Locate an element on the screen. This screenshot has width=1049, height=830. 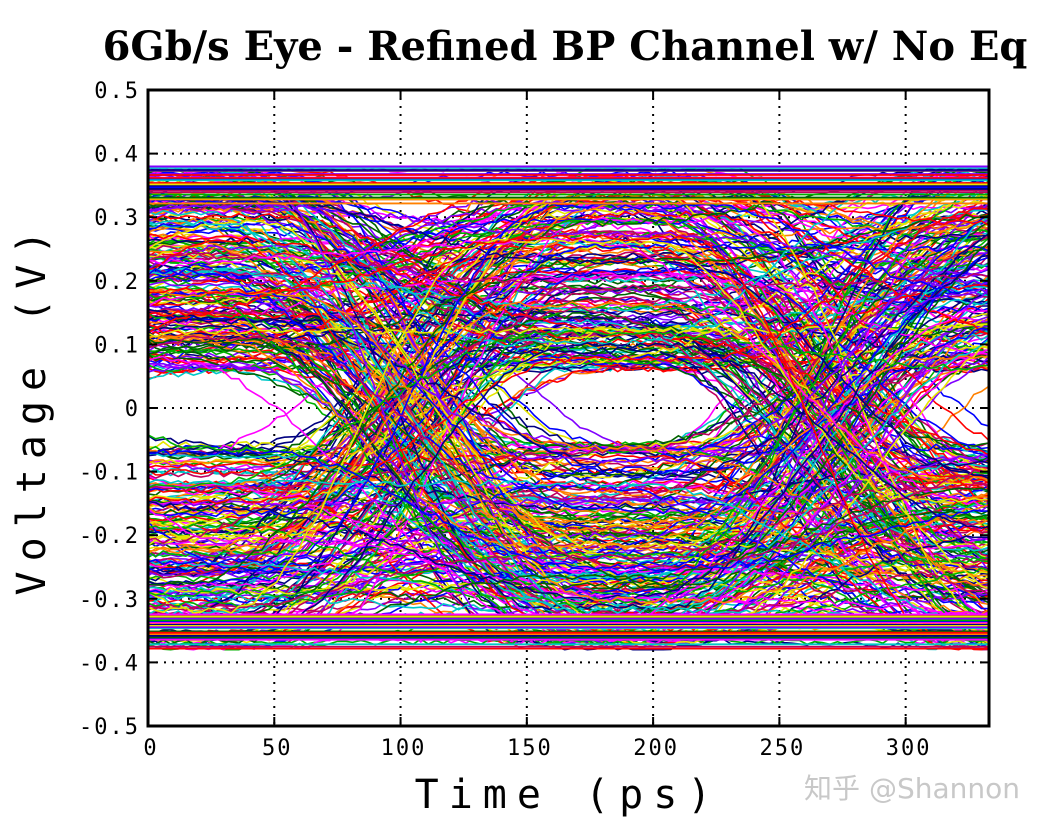
y-tick-label: -0.5 is located at coordinates (109, 727).